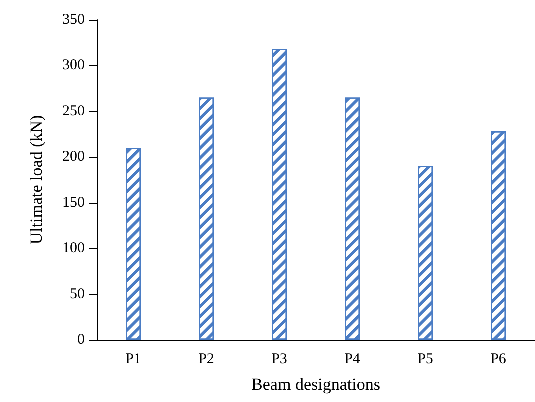 The width and height of the screenshot is (535, 402). I want to click on y-axis-title: Ultimate load (kN), so click(36, 180).